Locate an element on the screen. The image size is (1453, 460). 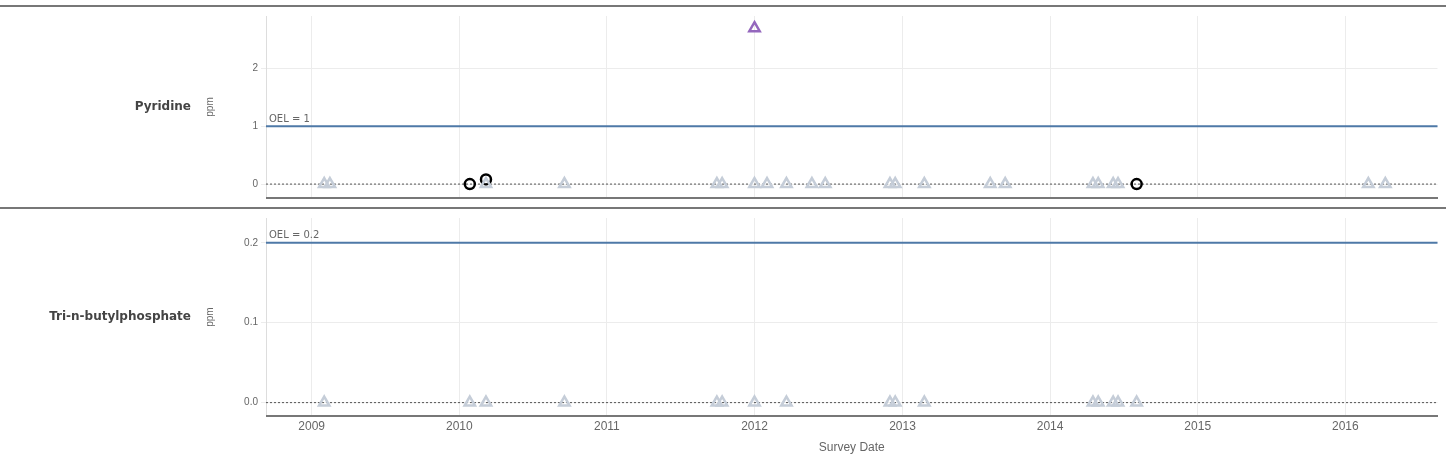
x-tick-label: 2016 is located at coordinates (1345, 425).